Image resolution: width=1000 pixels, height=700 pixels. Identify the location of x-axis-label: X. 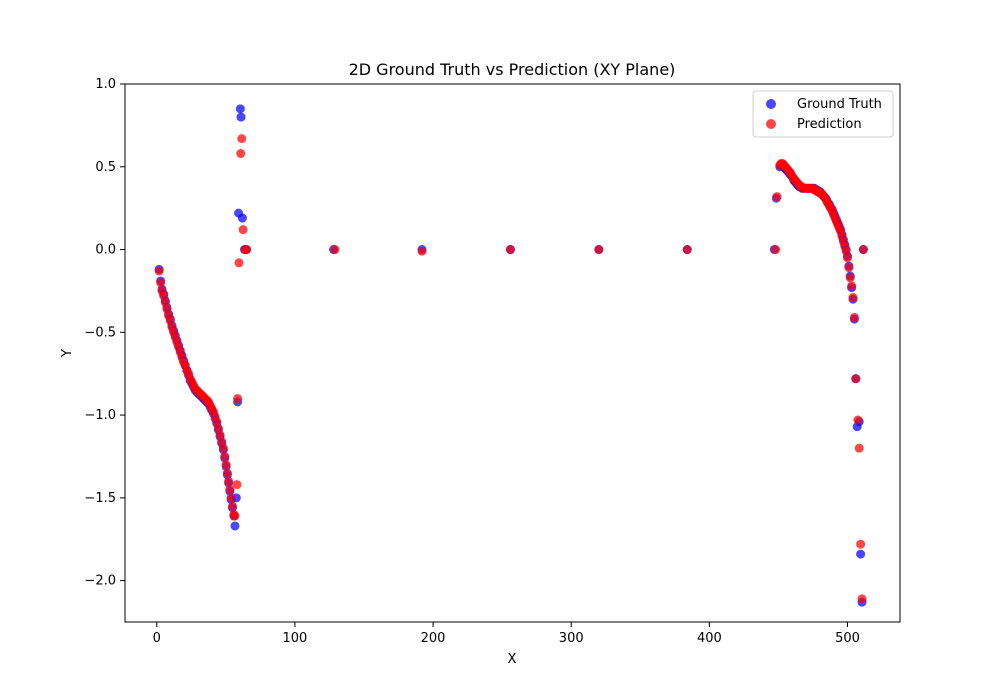
(512, 659).